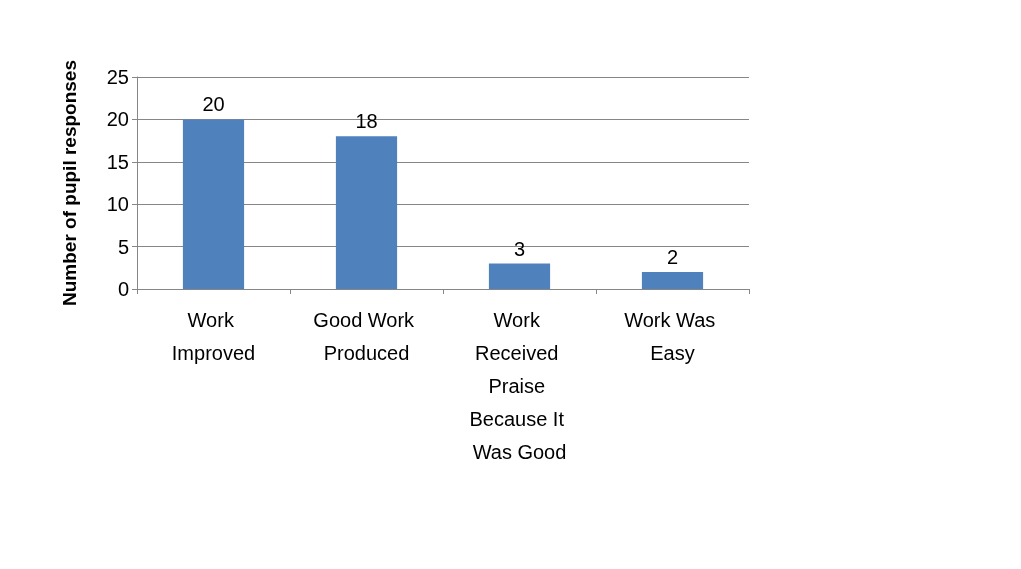  I want to click on y-tick-label: 10, so click(117, 204).